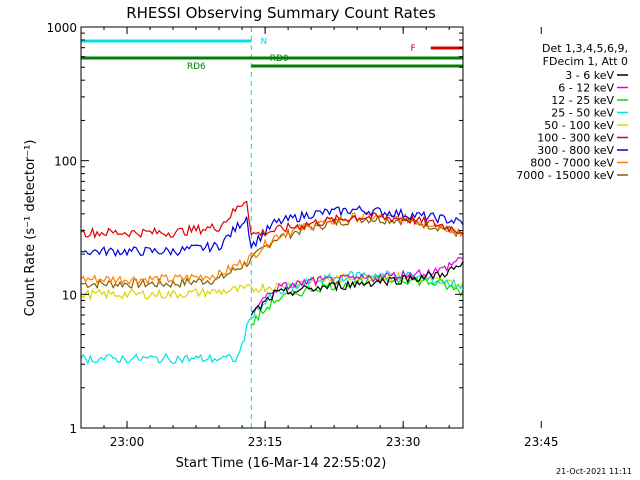  Describe the element at coordinates (589, 75) in the screenshot. I see `legend-entry-label: 3 - 6 keV` at that location.